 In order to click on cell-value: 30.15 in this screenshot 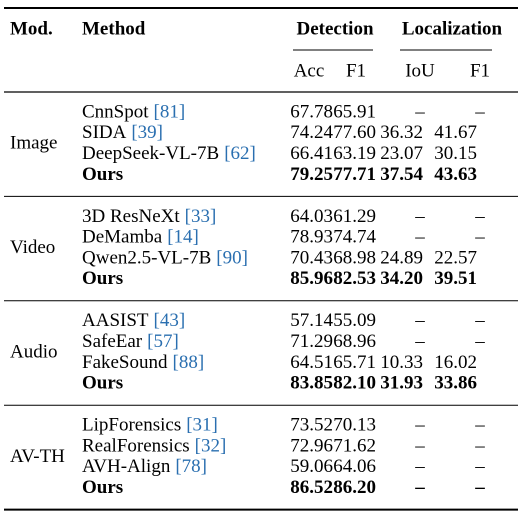, I will do `click(455, 153)`.